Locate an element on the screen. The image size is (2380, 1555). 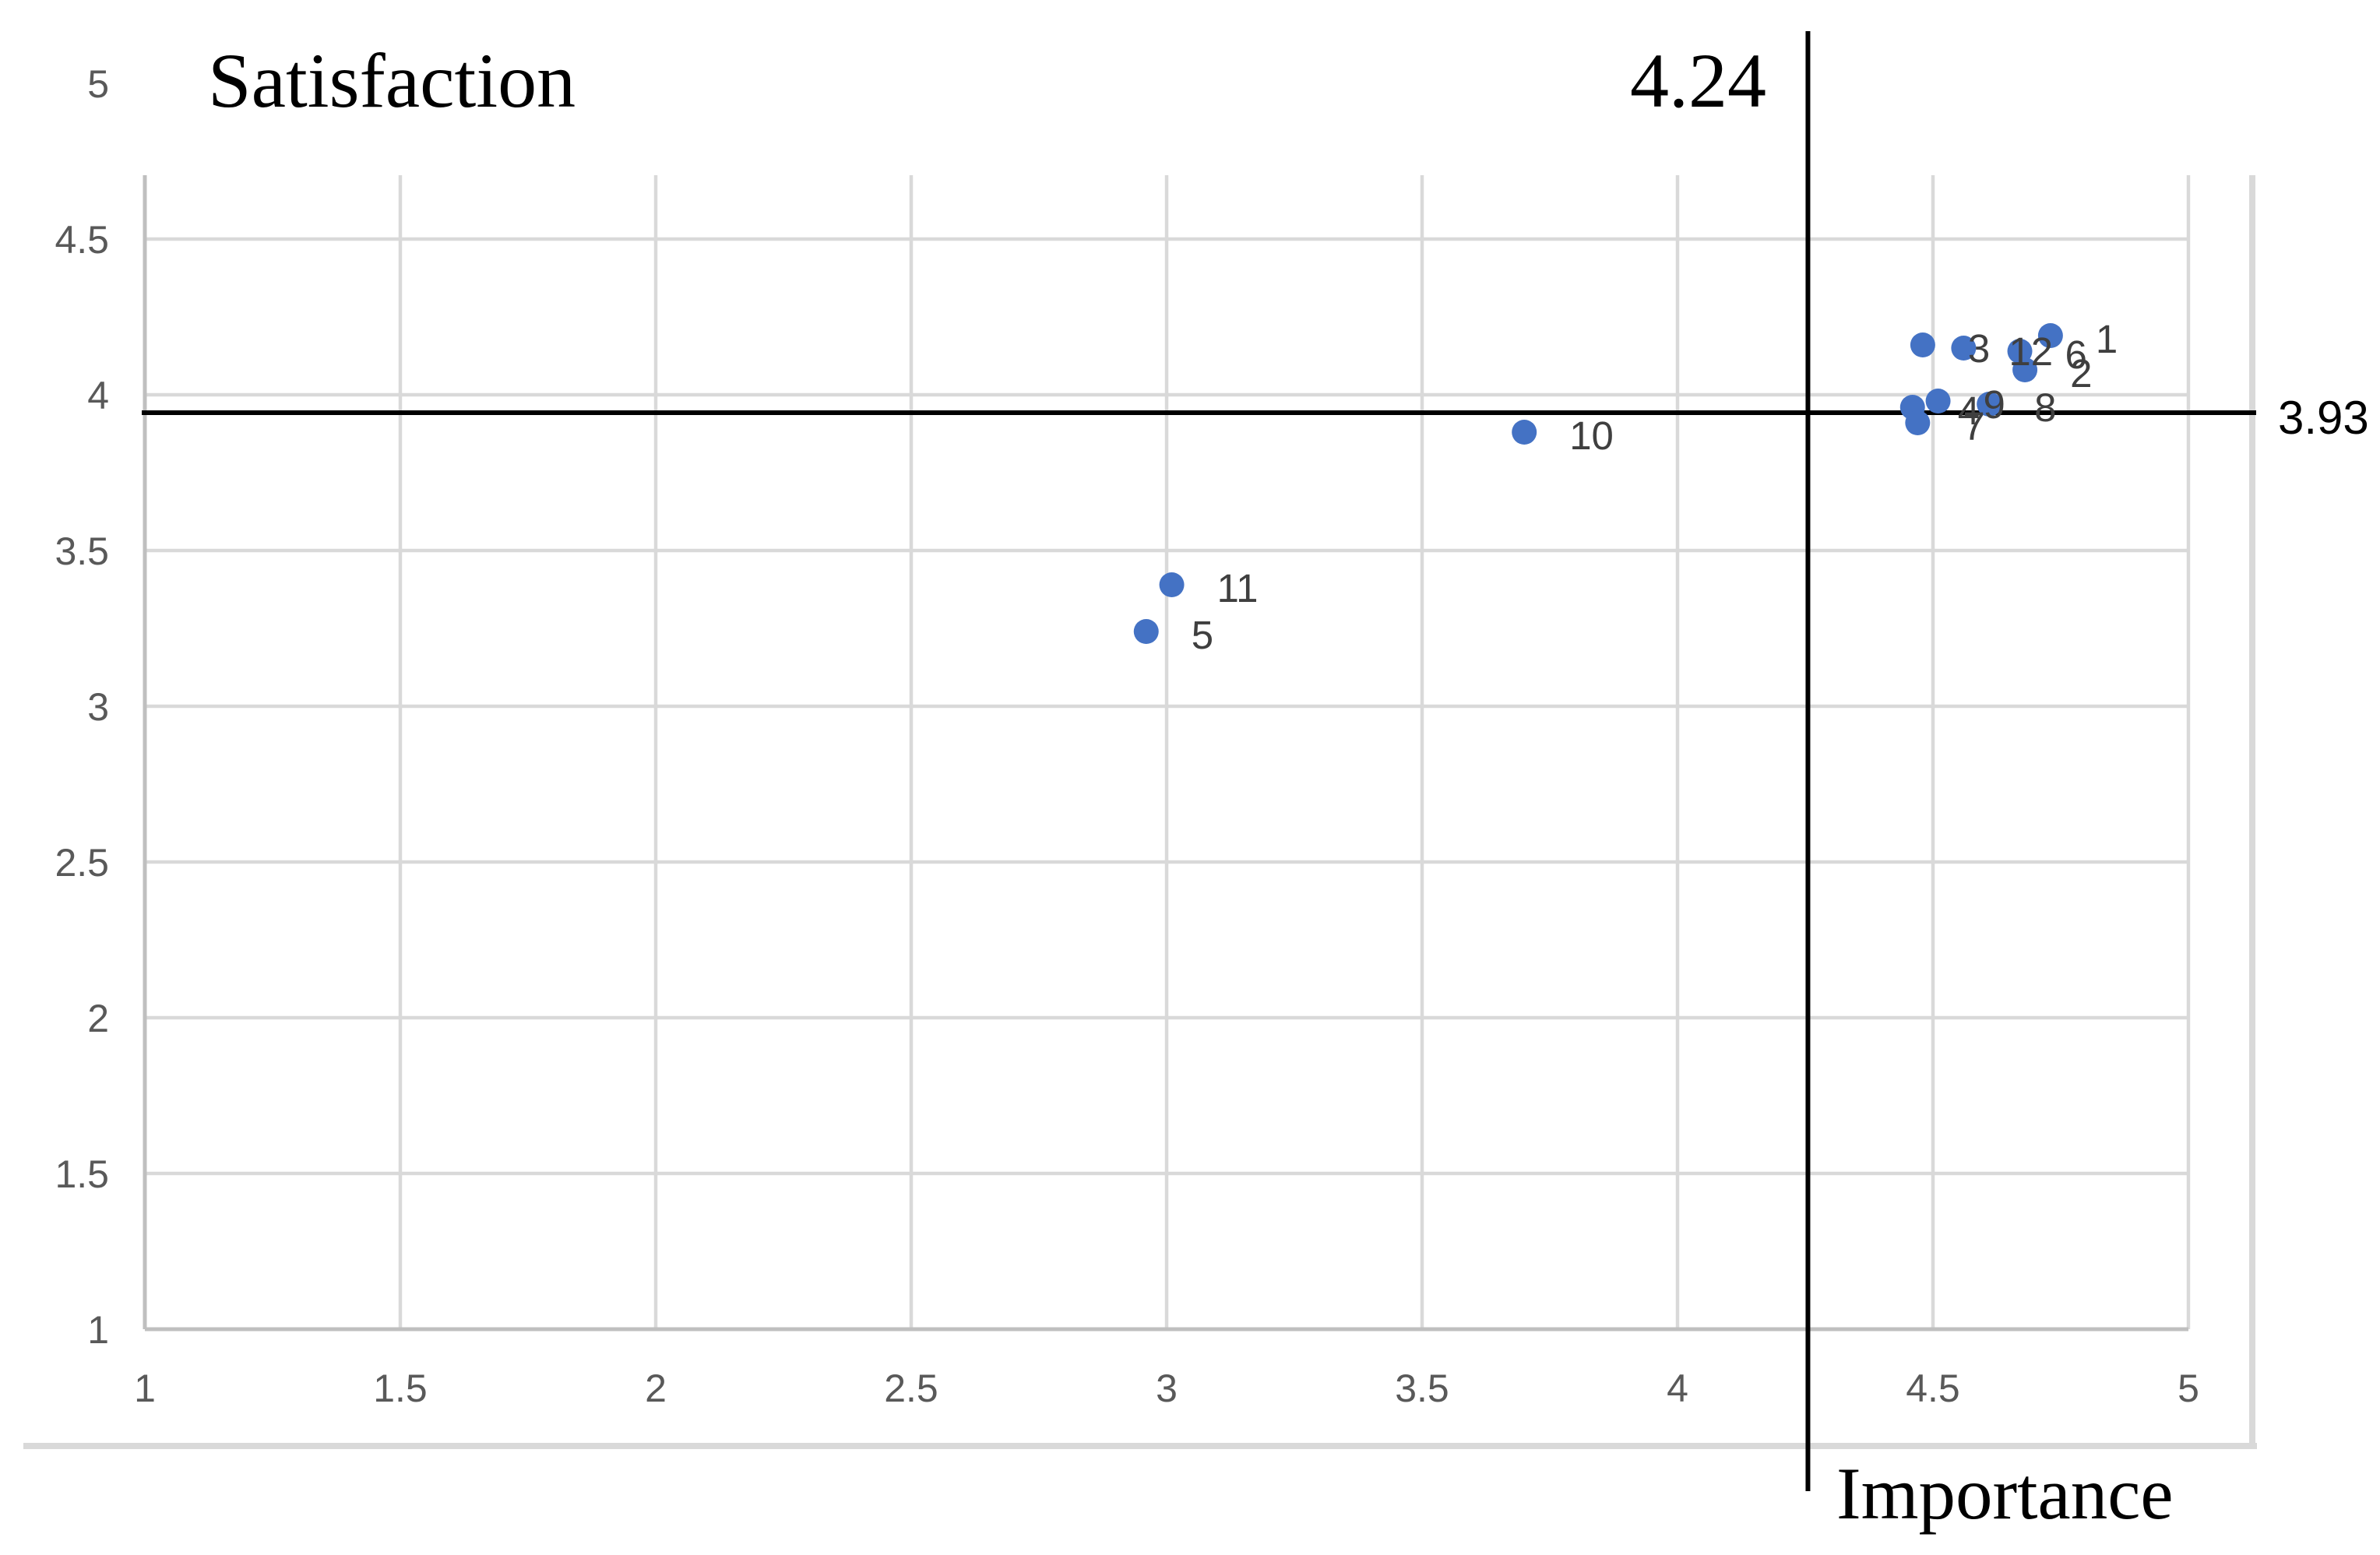
y-tick-label-4.5: 4.5 is located at coordinates (82, 240).